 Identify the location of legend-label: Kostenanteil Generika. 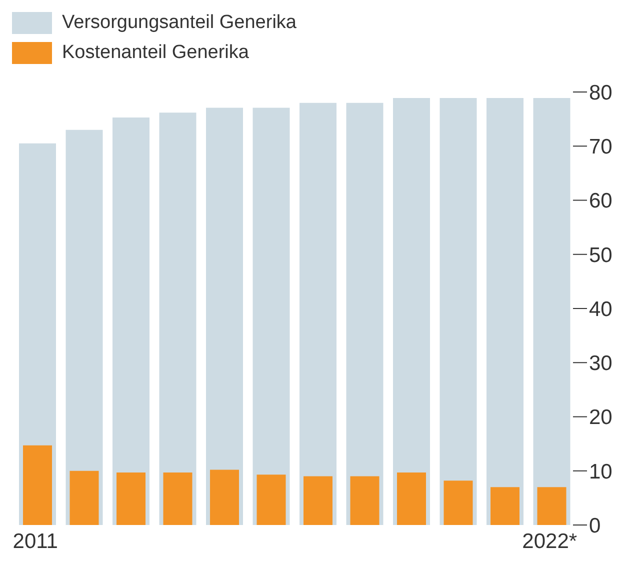
(155, 53).